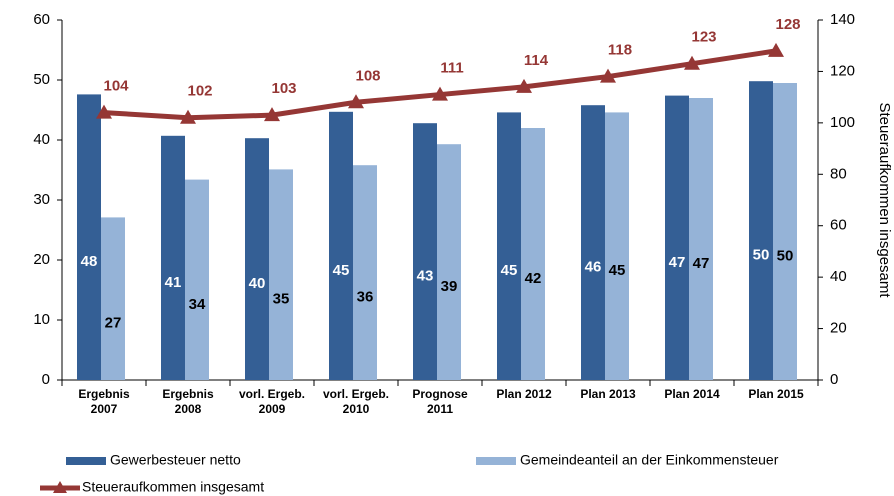 The width and height of the screenshot is (894, 496). Describe the element at coordinates (89, 261) in the screenshot. I see `value-label: 48` at that location.